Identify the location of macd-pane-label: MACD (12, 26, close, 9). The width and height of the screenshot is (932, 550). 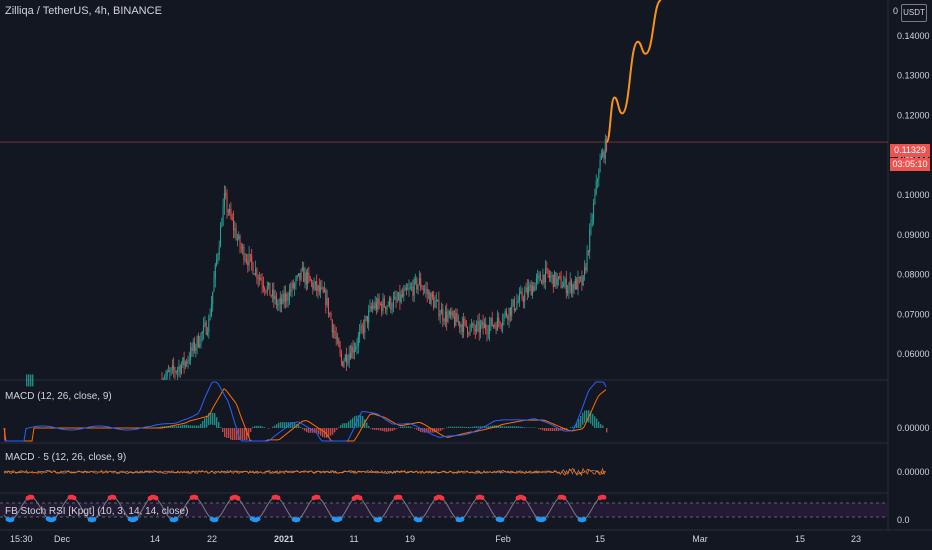
(58, 396).